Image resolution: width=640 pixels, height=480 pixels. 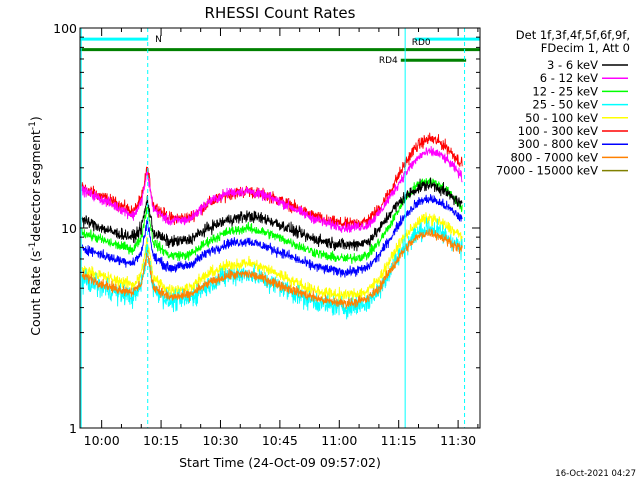 I want to click on x-tick-label-2: 10:30, so click(x=220, y=440).